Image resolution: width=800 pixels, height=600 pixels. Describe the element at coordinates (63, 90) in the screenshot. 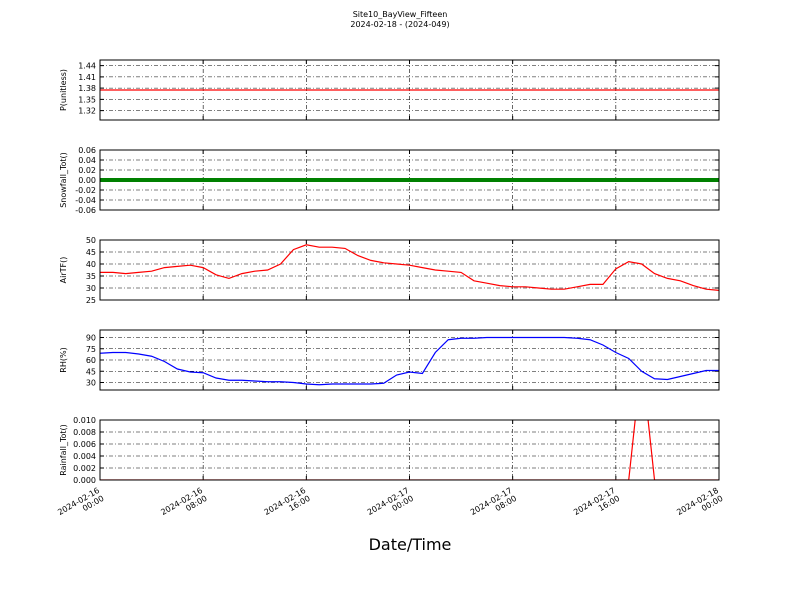

I see `y-axis-label: P(unitless)` at that location.